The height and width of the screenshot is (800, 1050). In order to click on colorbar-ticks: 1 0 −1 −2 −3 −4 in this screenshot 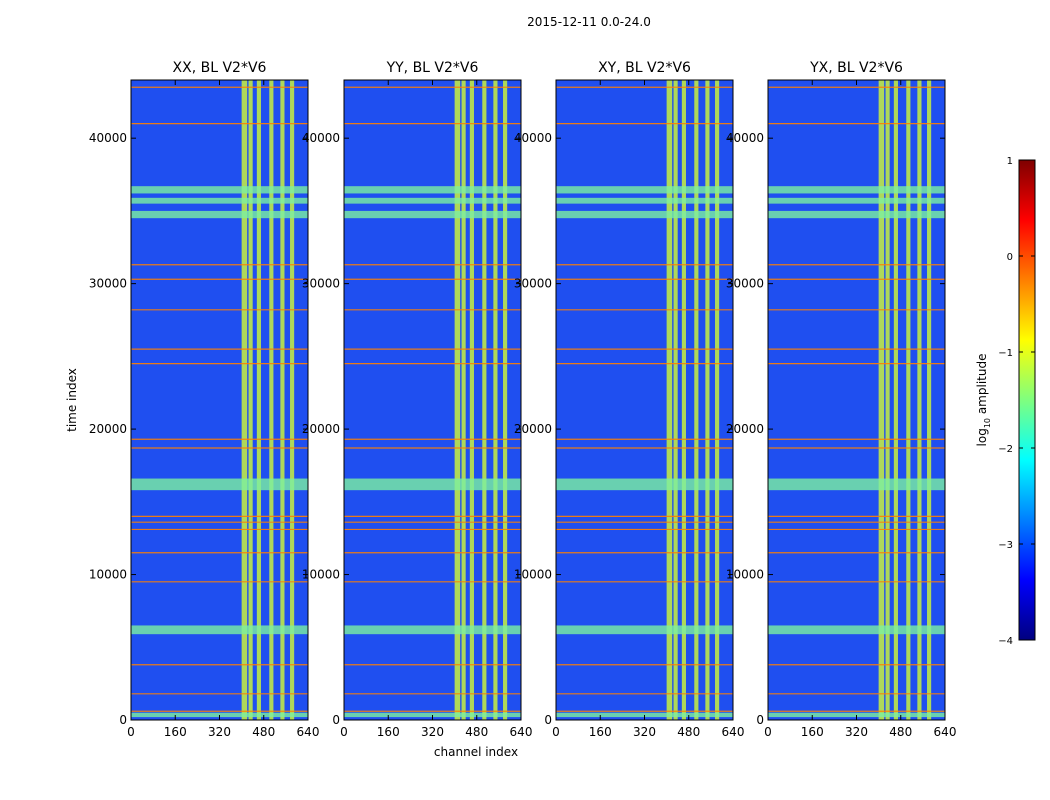, I will do `click(1016, 401)`.